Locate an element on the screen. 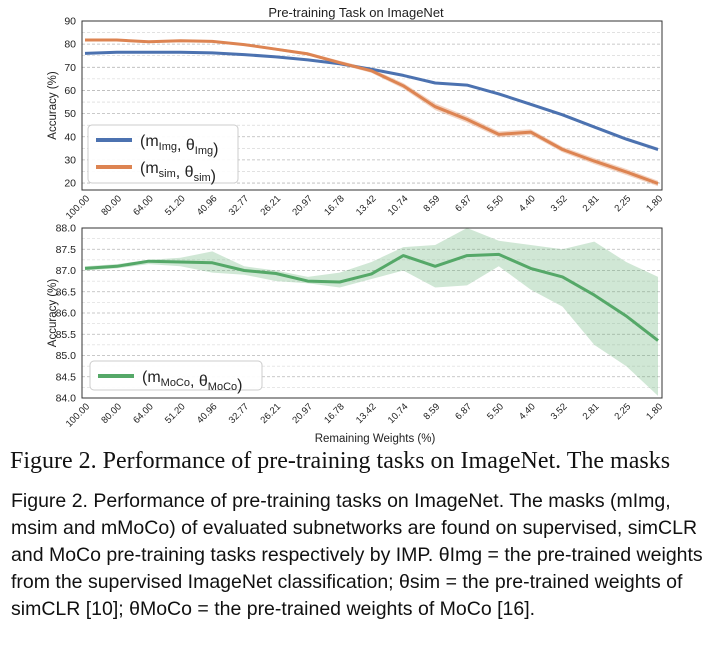 This screenshot has width=711, height=659. legend-entry-1: (mImg, θImg) is located at coordinates (179, 145).